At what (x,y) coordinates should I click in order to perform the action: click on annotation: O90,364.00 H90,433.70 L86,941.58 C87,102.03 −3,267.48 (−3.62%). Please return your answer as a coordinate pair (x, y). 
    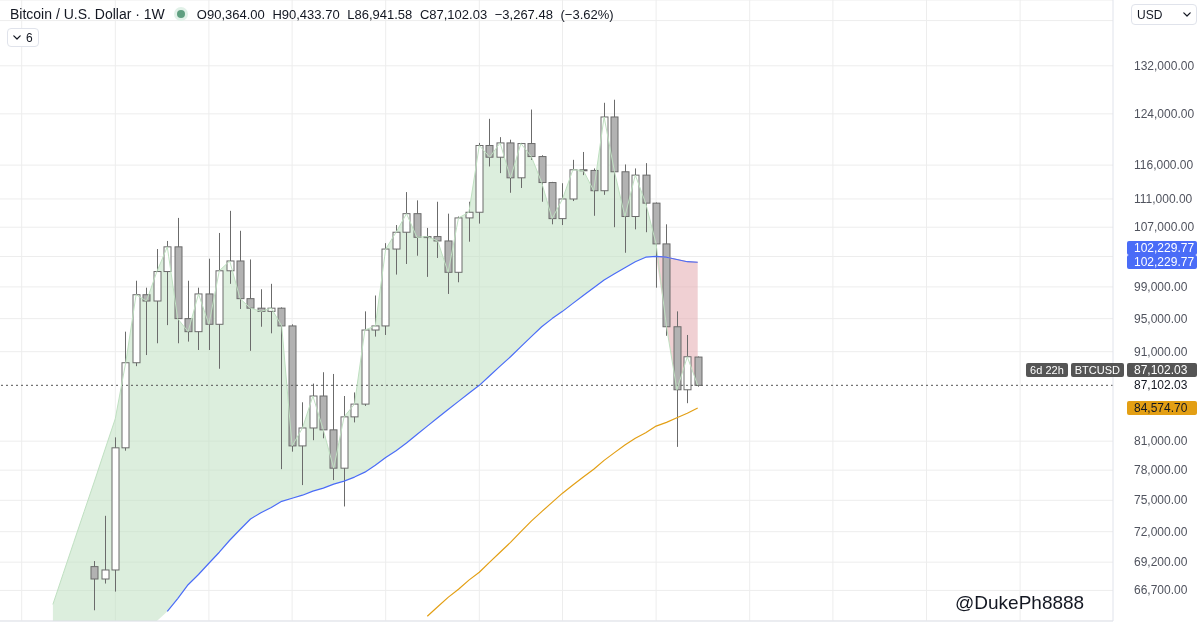
    Looking at the image, I should click on (405, 14).